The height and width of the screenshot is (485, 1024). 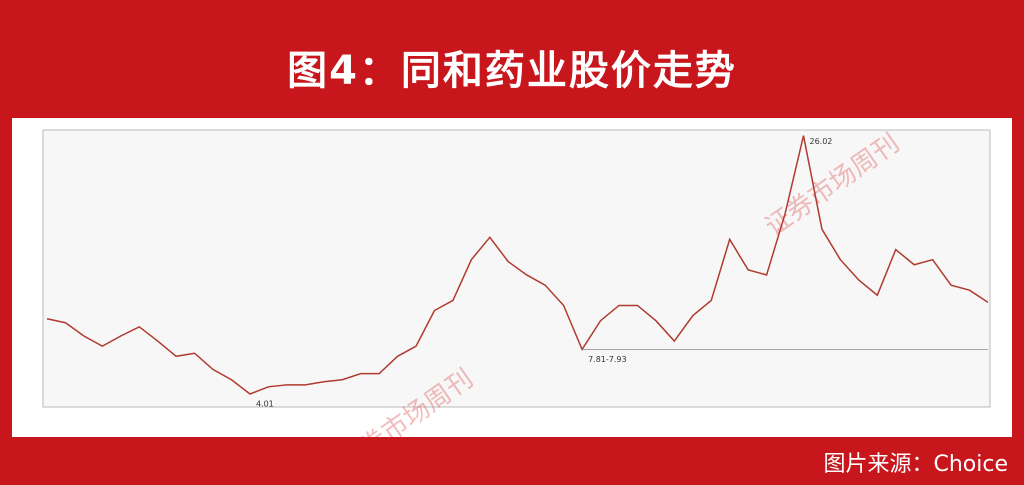 I want to click on annotation: 26.02, so click(x=820, y=141).